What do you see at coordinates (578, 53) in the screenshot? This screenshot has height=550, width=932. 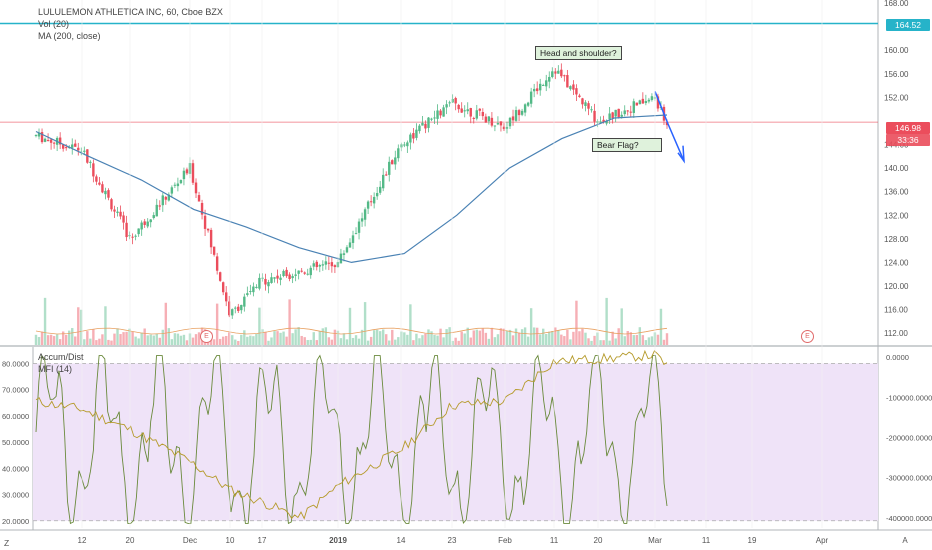 I see `head-shoulder-annotation: Head and shoulder?` at bounding box center [578, 53].